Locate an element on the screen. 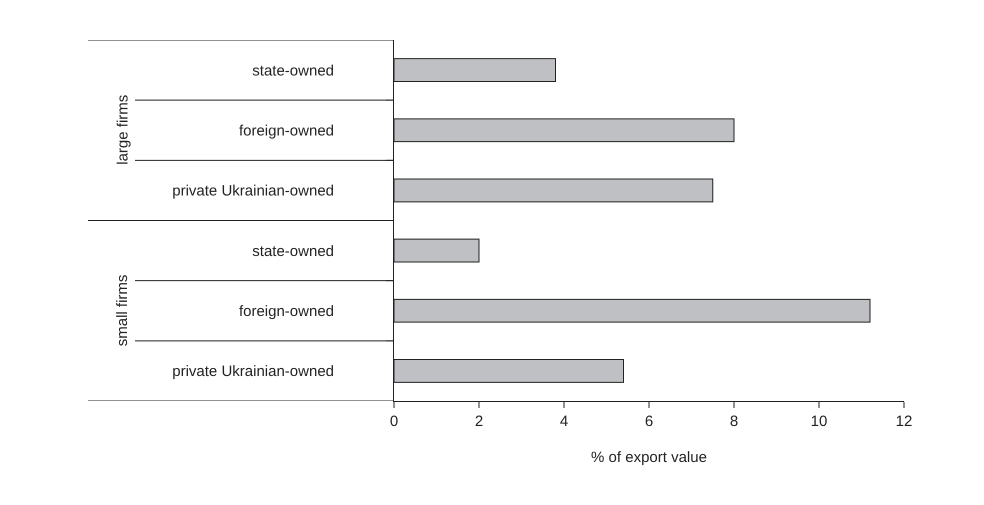  x-tick-label: 2 is located at coordinates (479, 421).